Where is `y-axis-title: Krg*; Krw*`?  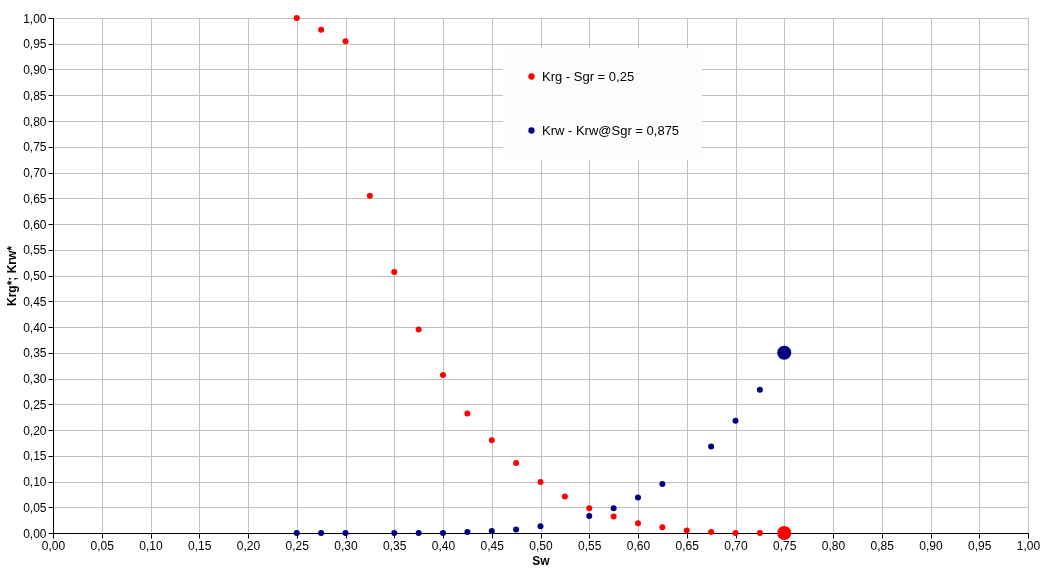 y-axis-title: Krg*; Krw* is located at coordinates (12, 276).